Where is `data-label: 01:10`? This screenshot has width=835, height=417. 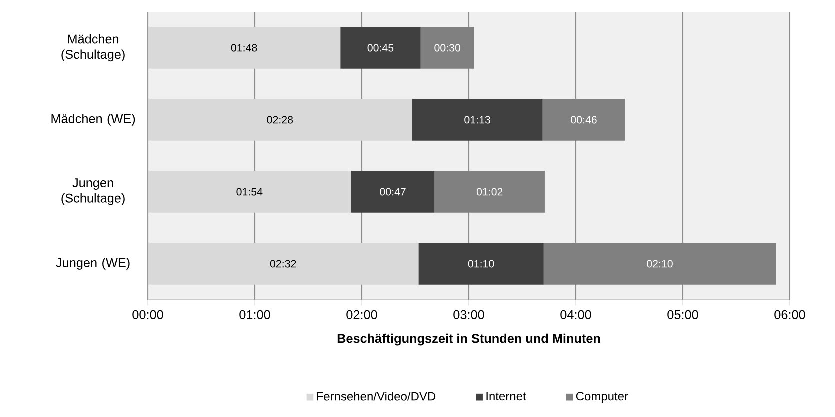 data-label: 01:10 is located at coordinates (481, 264).